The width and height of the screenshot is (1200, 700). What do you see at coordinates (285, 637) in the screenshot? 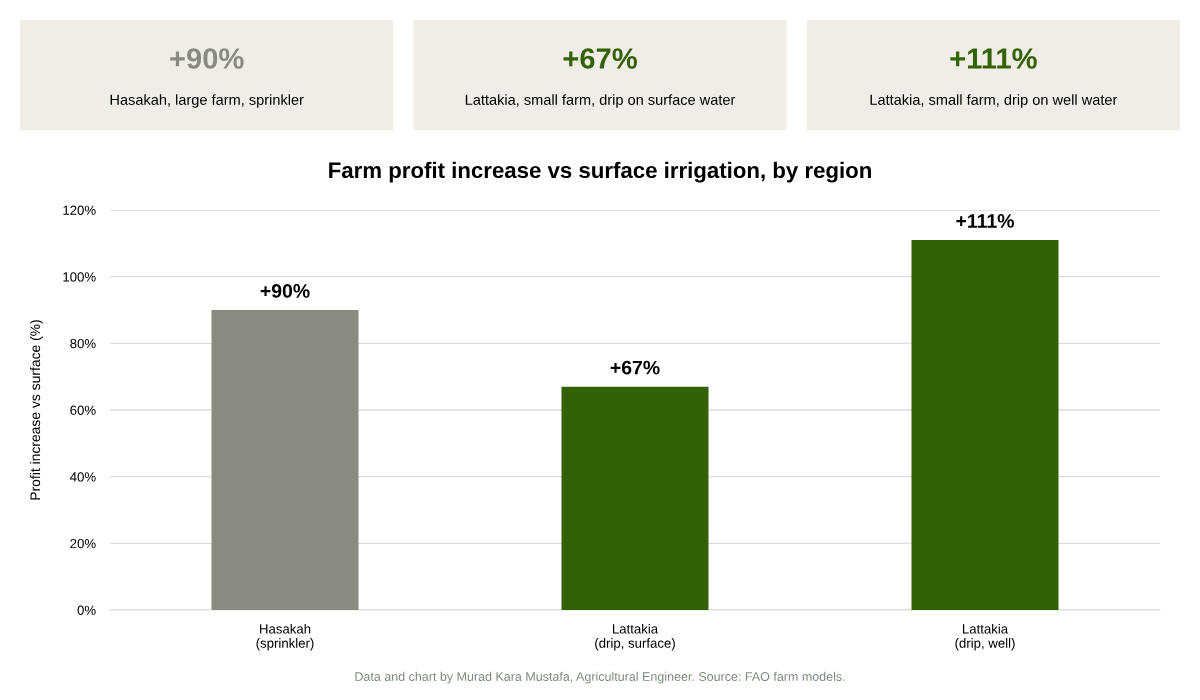
I see `x-tick-label: Hasakah (sprinkler)` at bounding box center [285, 637].